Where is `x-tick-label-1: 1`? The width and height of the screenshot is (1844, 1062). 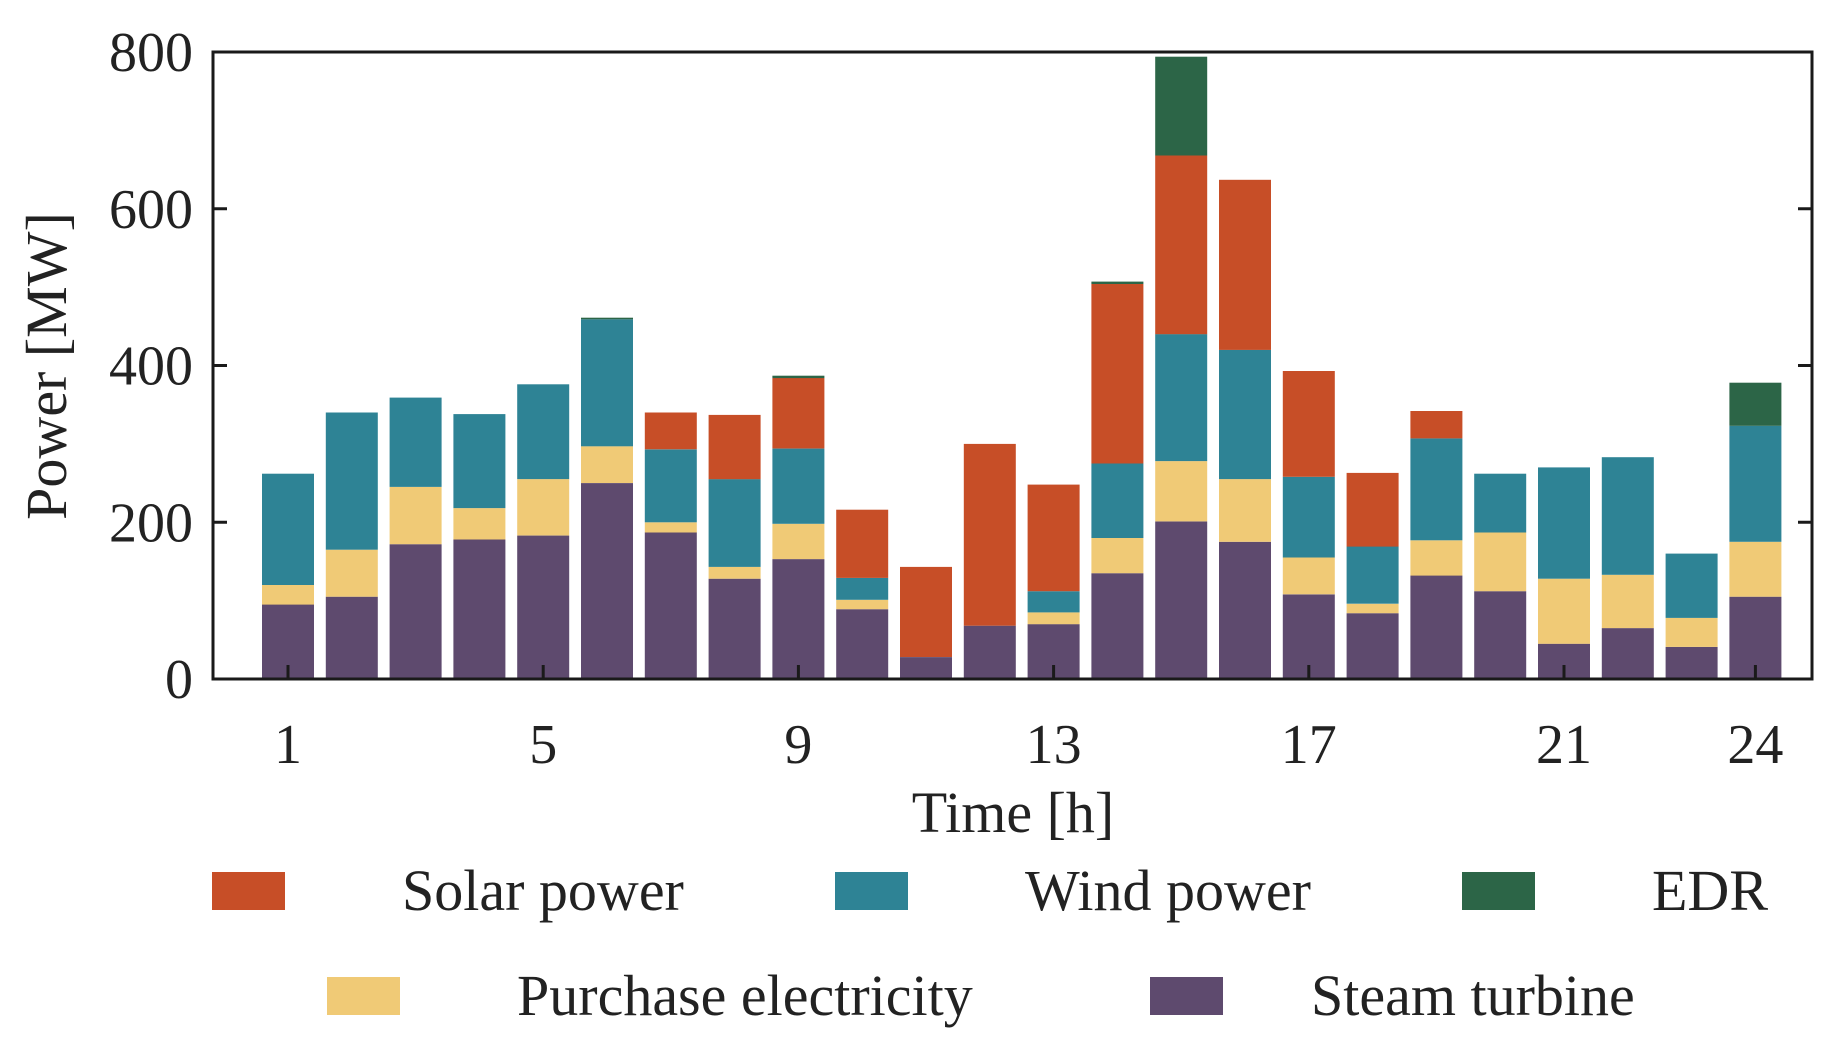 x-tick-label-1: 1 is located at coordinates (288, 745).